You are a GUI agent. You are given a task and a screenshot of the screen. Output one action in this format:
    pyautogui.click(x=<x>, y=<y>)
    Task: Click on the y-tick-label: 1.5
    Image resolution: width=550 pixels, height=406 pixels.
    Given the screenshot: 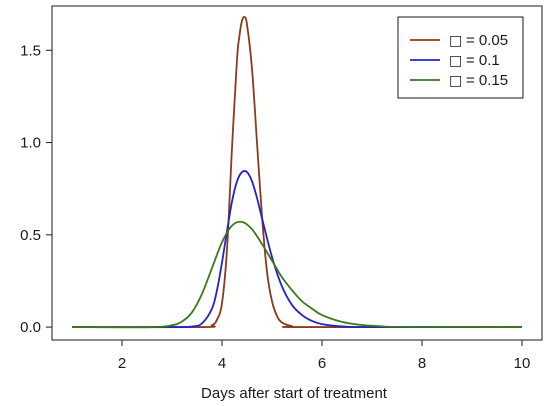 What is the action you would take?
    pyautogui.click(x=30, y=50)
    